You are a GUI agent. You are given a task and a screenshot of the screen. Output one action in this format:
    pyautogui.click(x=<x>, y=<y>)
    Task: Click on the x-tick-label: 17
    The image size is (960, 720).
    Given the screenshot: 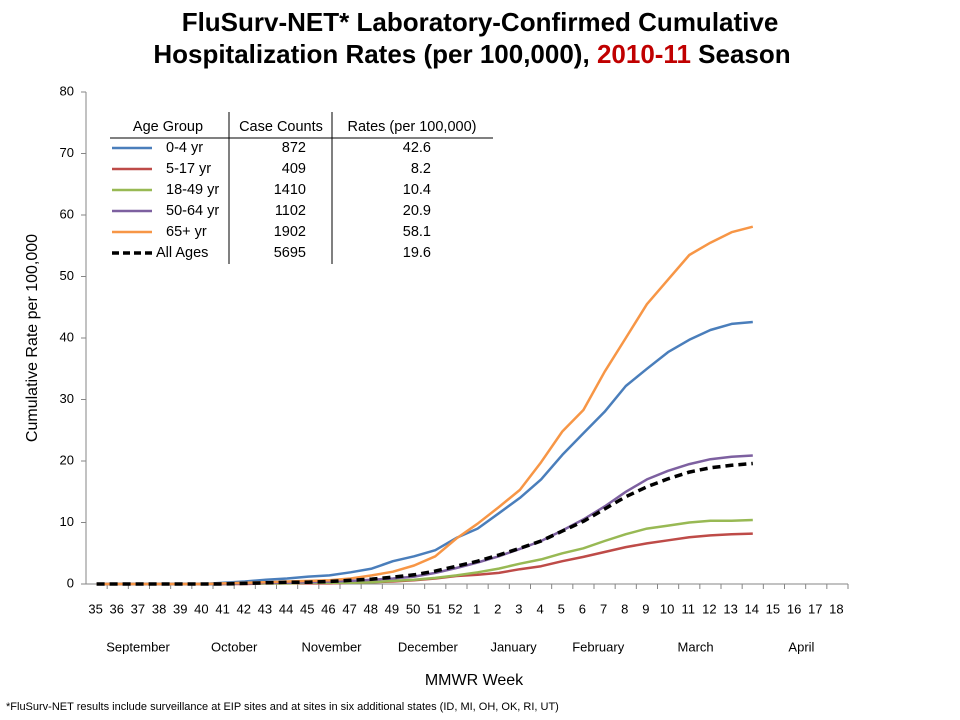 What is the action you would take?
    pyautogui.click(x=815, y=608)
    